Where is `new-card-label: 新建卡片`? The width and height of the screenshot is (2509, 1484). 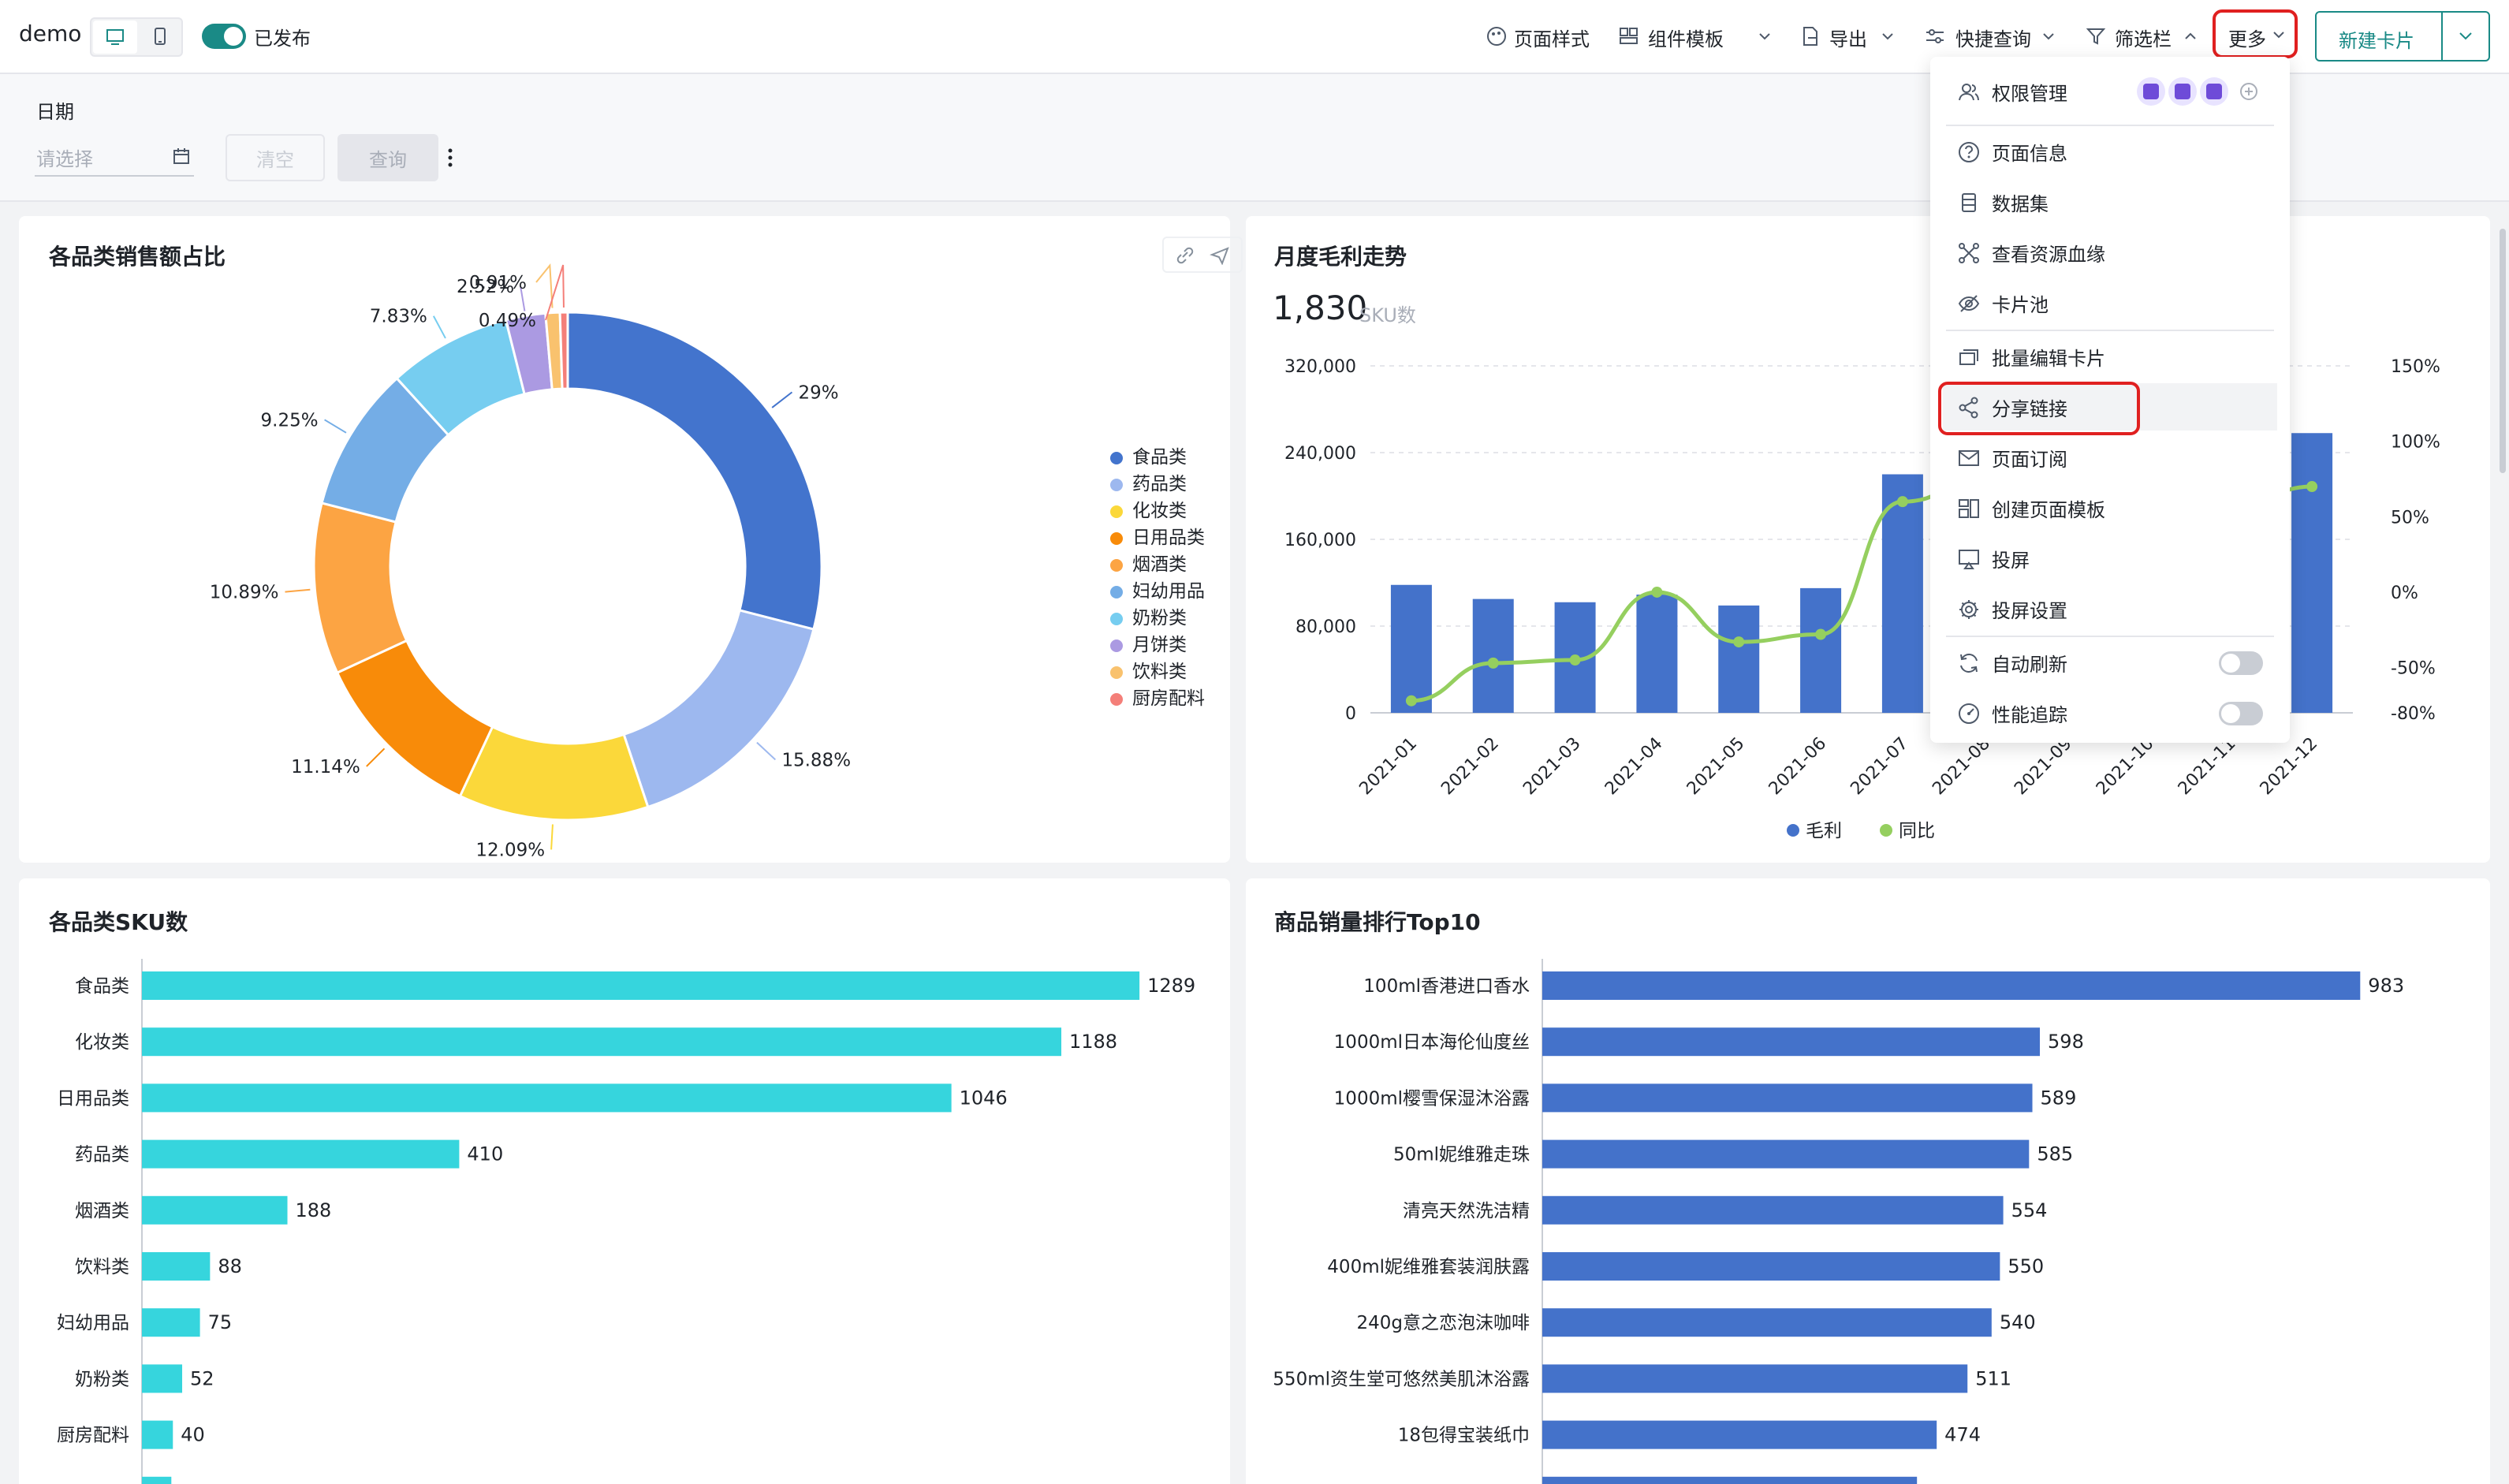
new-card-label: 新建卡片 is located at coordinates (2376, 41).